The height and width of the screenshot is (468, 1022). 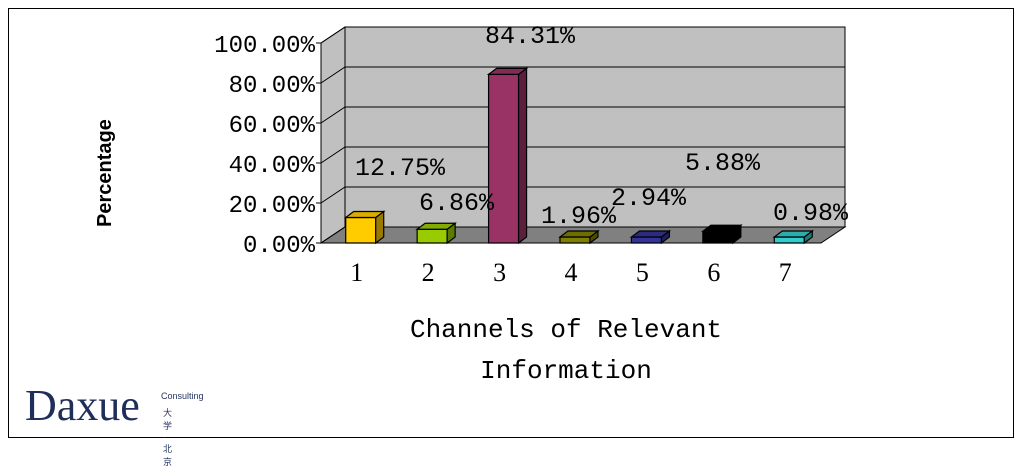 What do you see at coordinates (82, 405) in the screenshot?
I see `logo-main-text: Daxue` at bounding box center [82, 405].